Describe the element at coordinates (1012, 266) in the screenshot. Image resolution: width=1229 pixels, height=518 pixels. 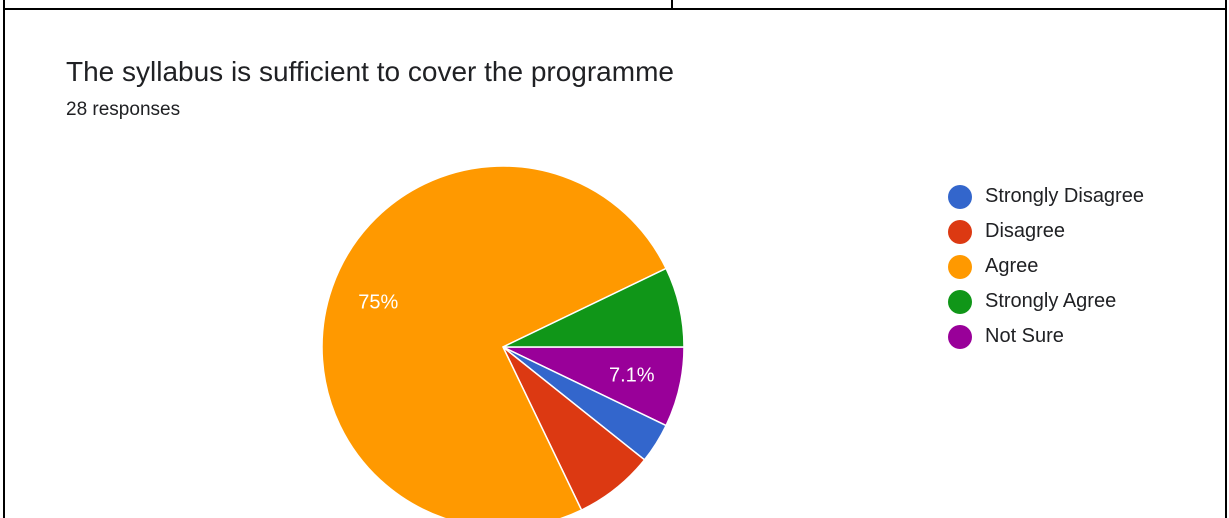
I see `legend-label: Agree` at that location.